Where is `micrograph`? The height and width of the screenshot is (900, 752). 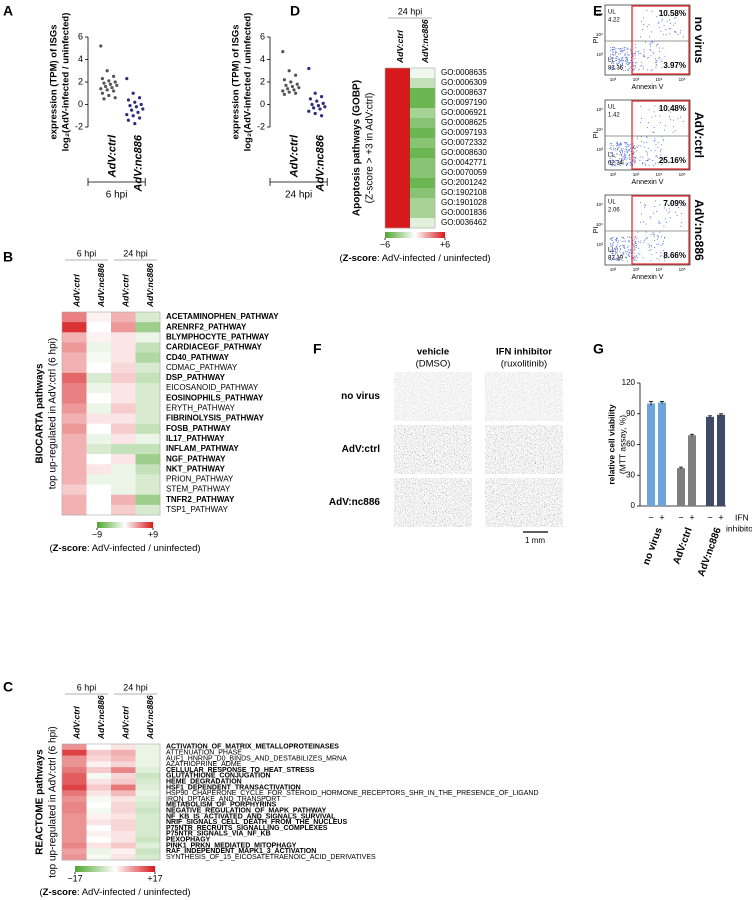 micrograph is located at coordinates (524, 449).